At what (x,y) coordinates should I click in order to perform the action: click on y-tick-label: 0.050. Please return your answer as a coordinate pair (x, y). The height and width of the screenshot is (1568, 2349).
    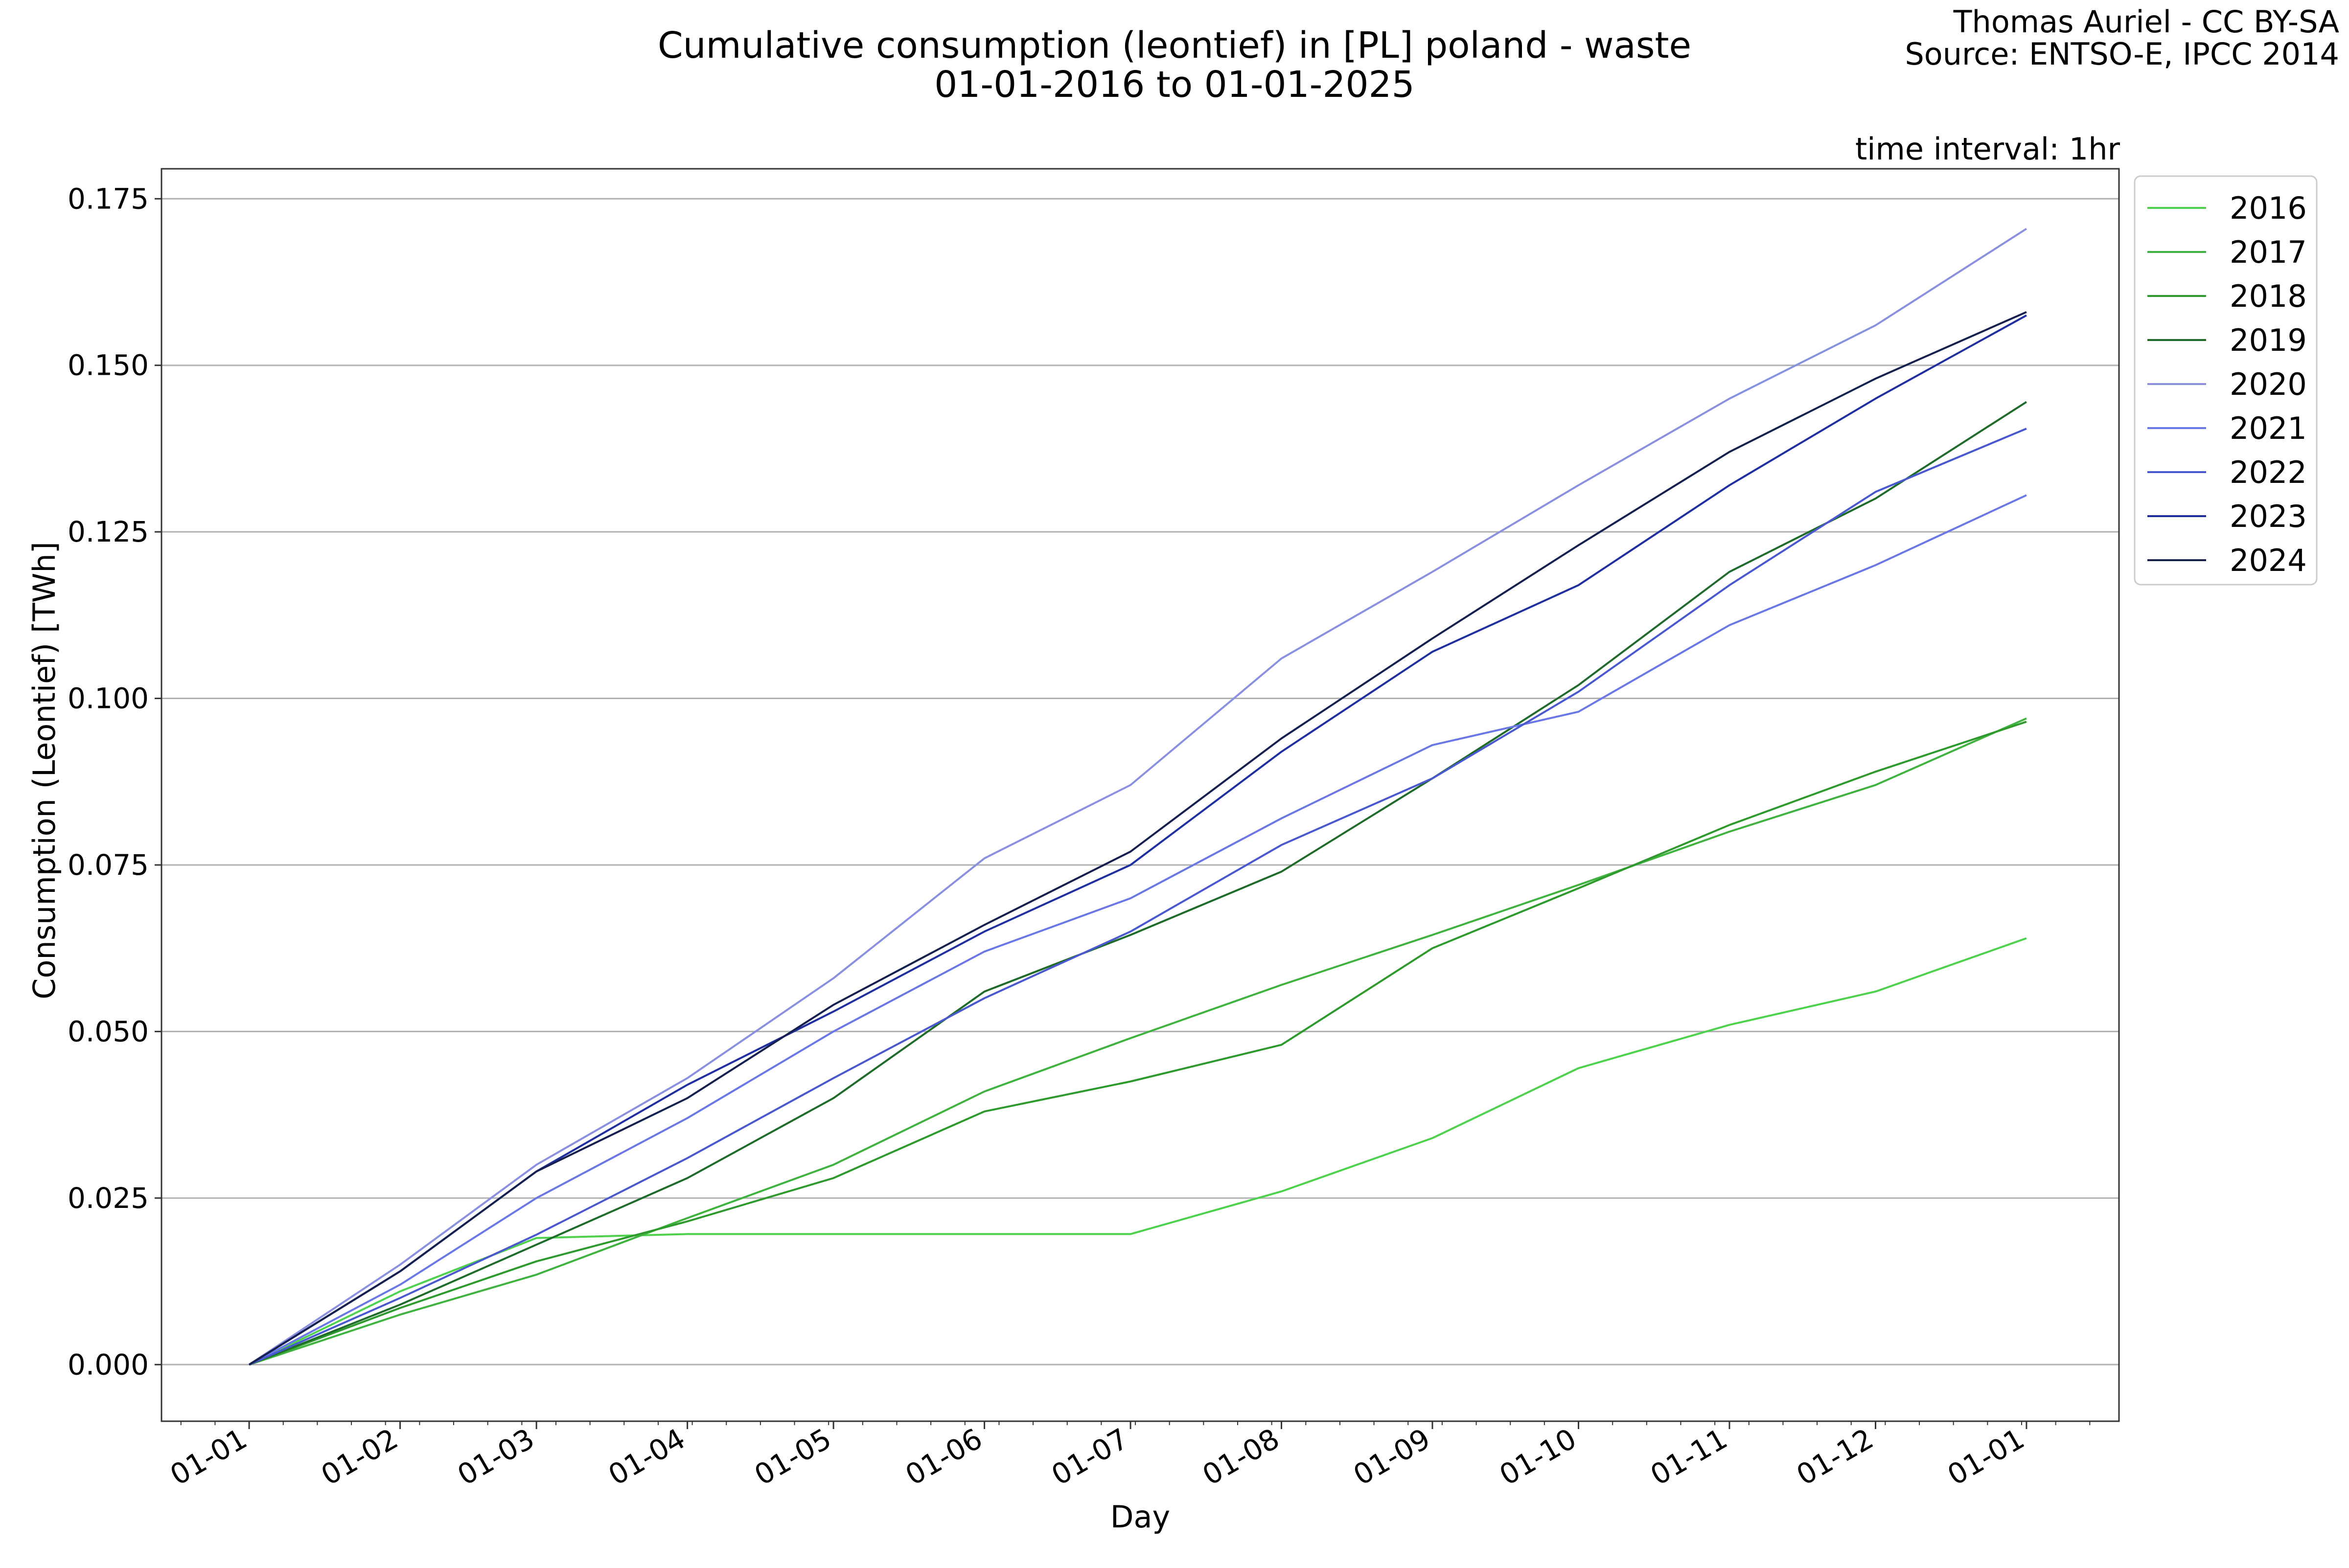
    Looking at the image, I should click on (108, 1031).